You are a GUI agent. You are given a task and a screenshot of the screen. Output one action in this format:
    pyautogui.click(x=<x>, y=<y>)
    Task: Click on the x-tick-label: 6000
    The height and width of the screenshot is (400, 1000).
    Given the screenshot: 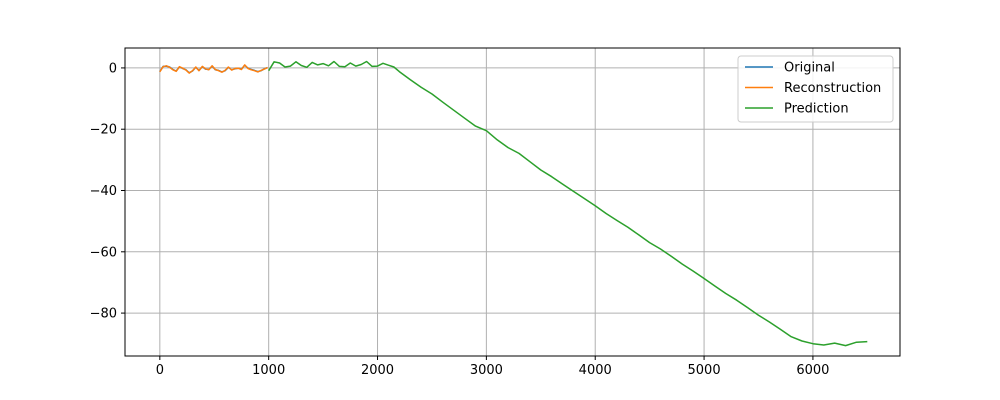 What is the action you would take?
    pyautogui.click(x=812, y=370)
    